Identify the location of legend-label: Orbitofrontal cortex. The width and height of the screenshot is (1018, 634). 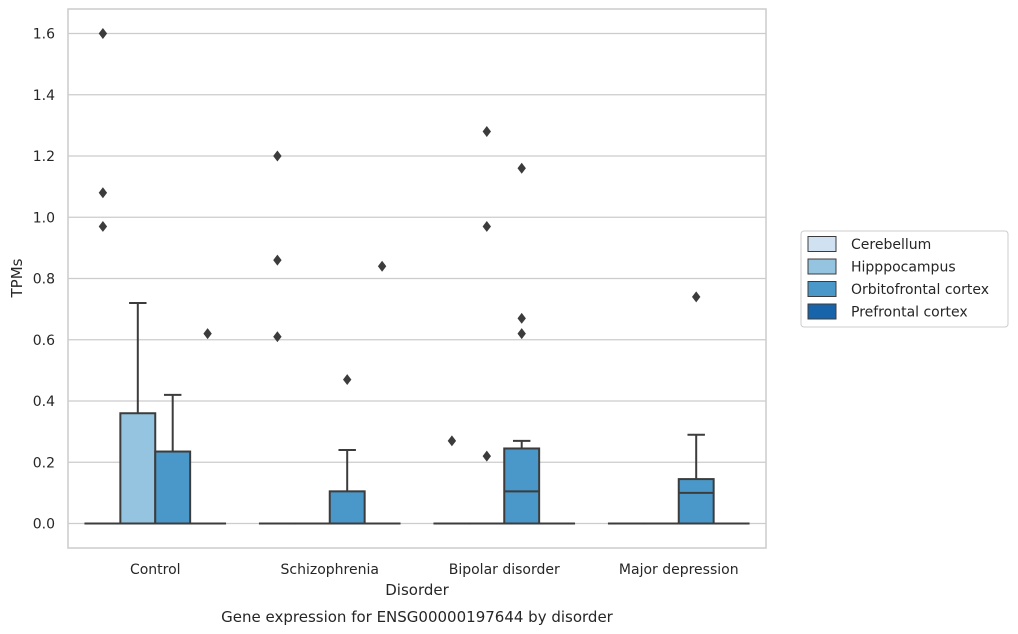
(920, 290).